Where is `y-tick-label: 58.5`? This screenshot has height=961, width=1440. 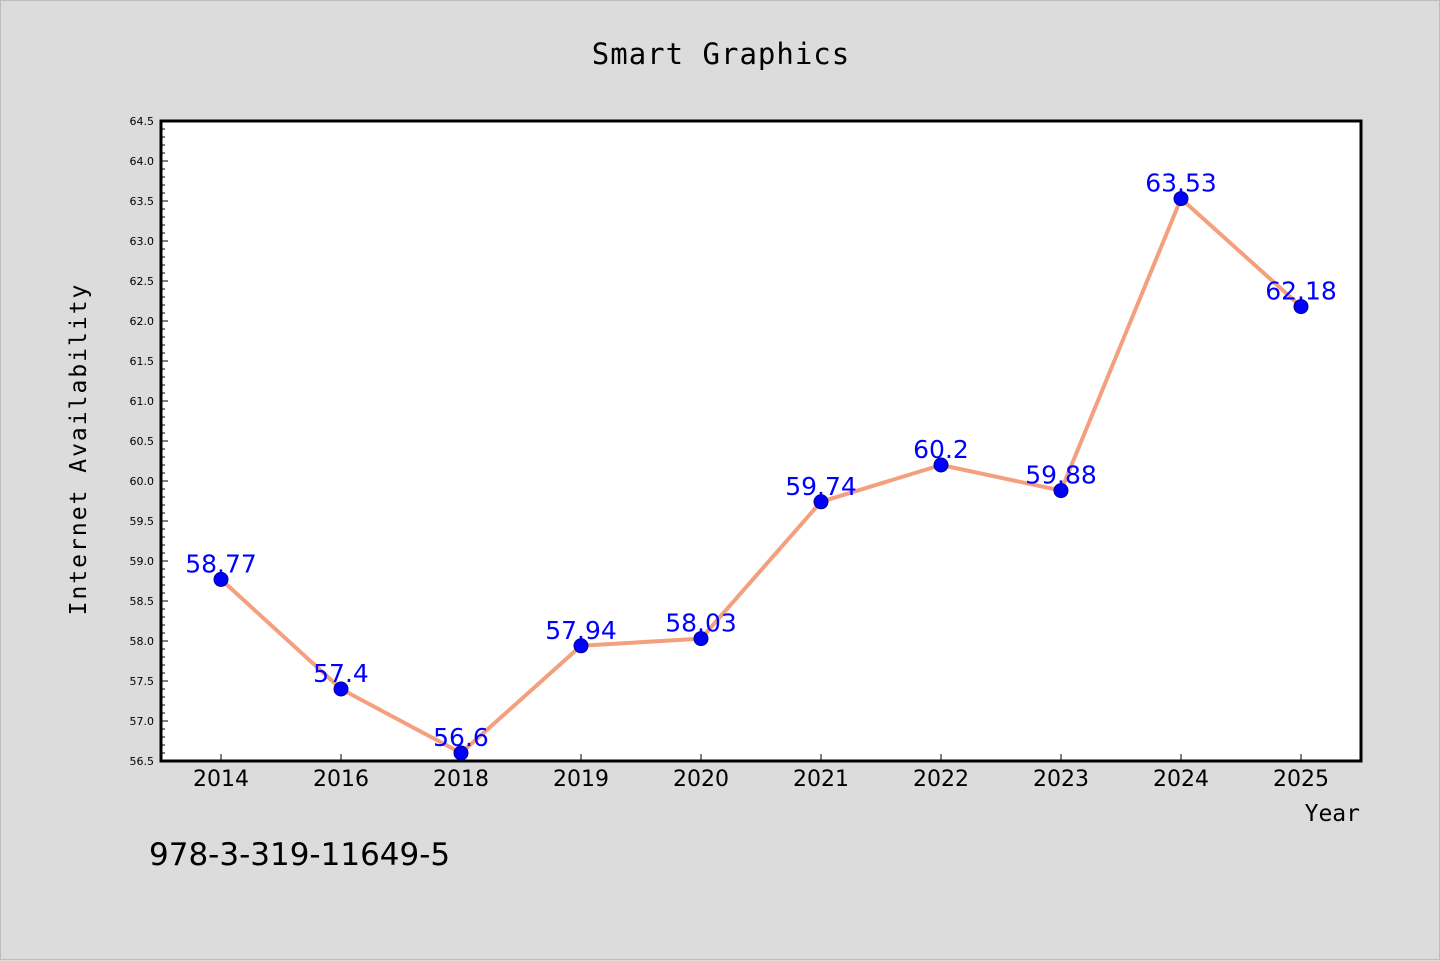
y-tick-label: 58.5 is located at coordinates (142, 601).